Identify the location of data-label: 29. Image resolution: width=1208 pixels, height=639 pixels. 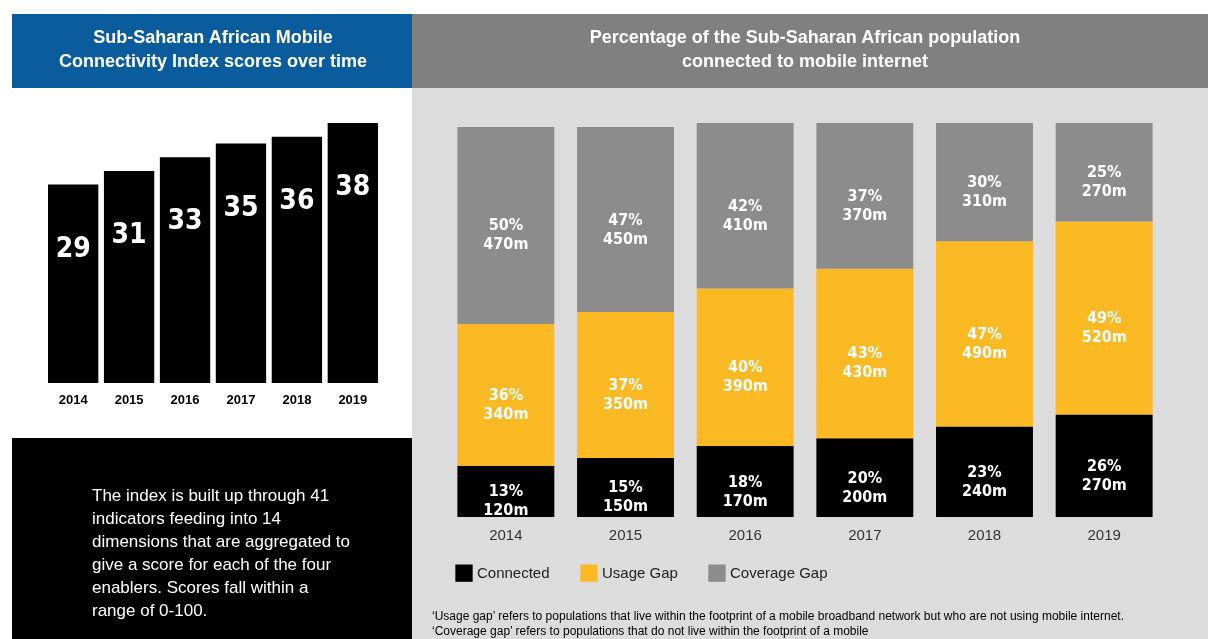
(73, 247).